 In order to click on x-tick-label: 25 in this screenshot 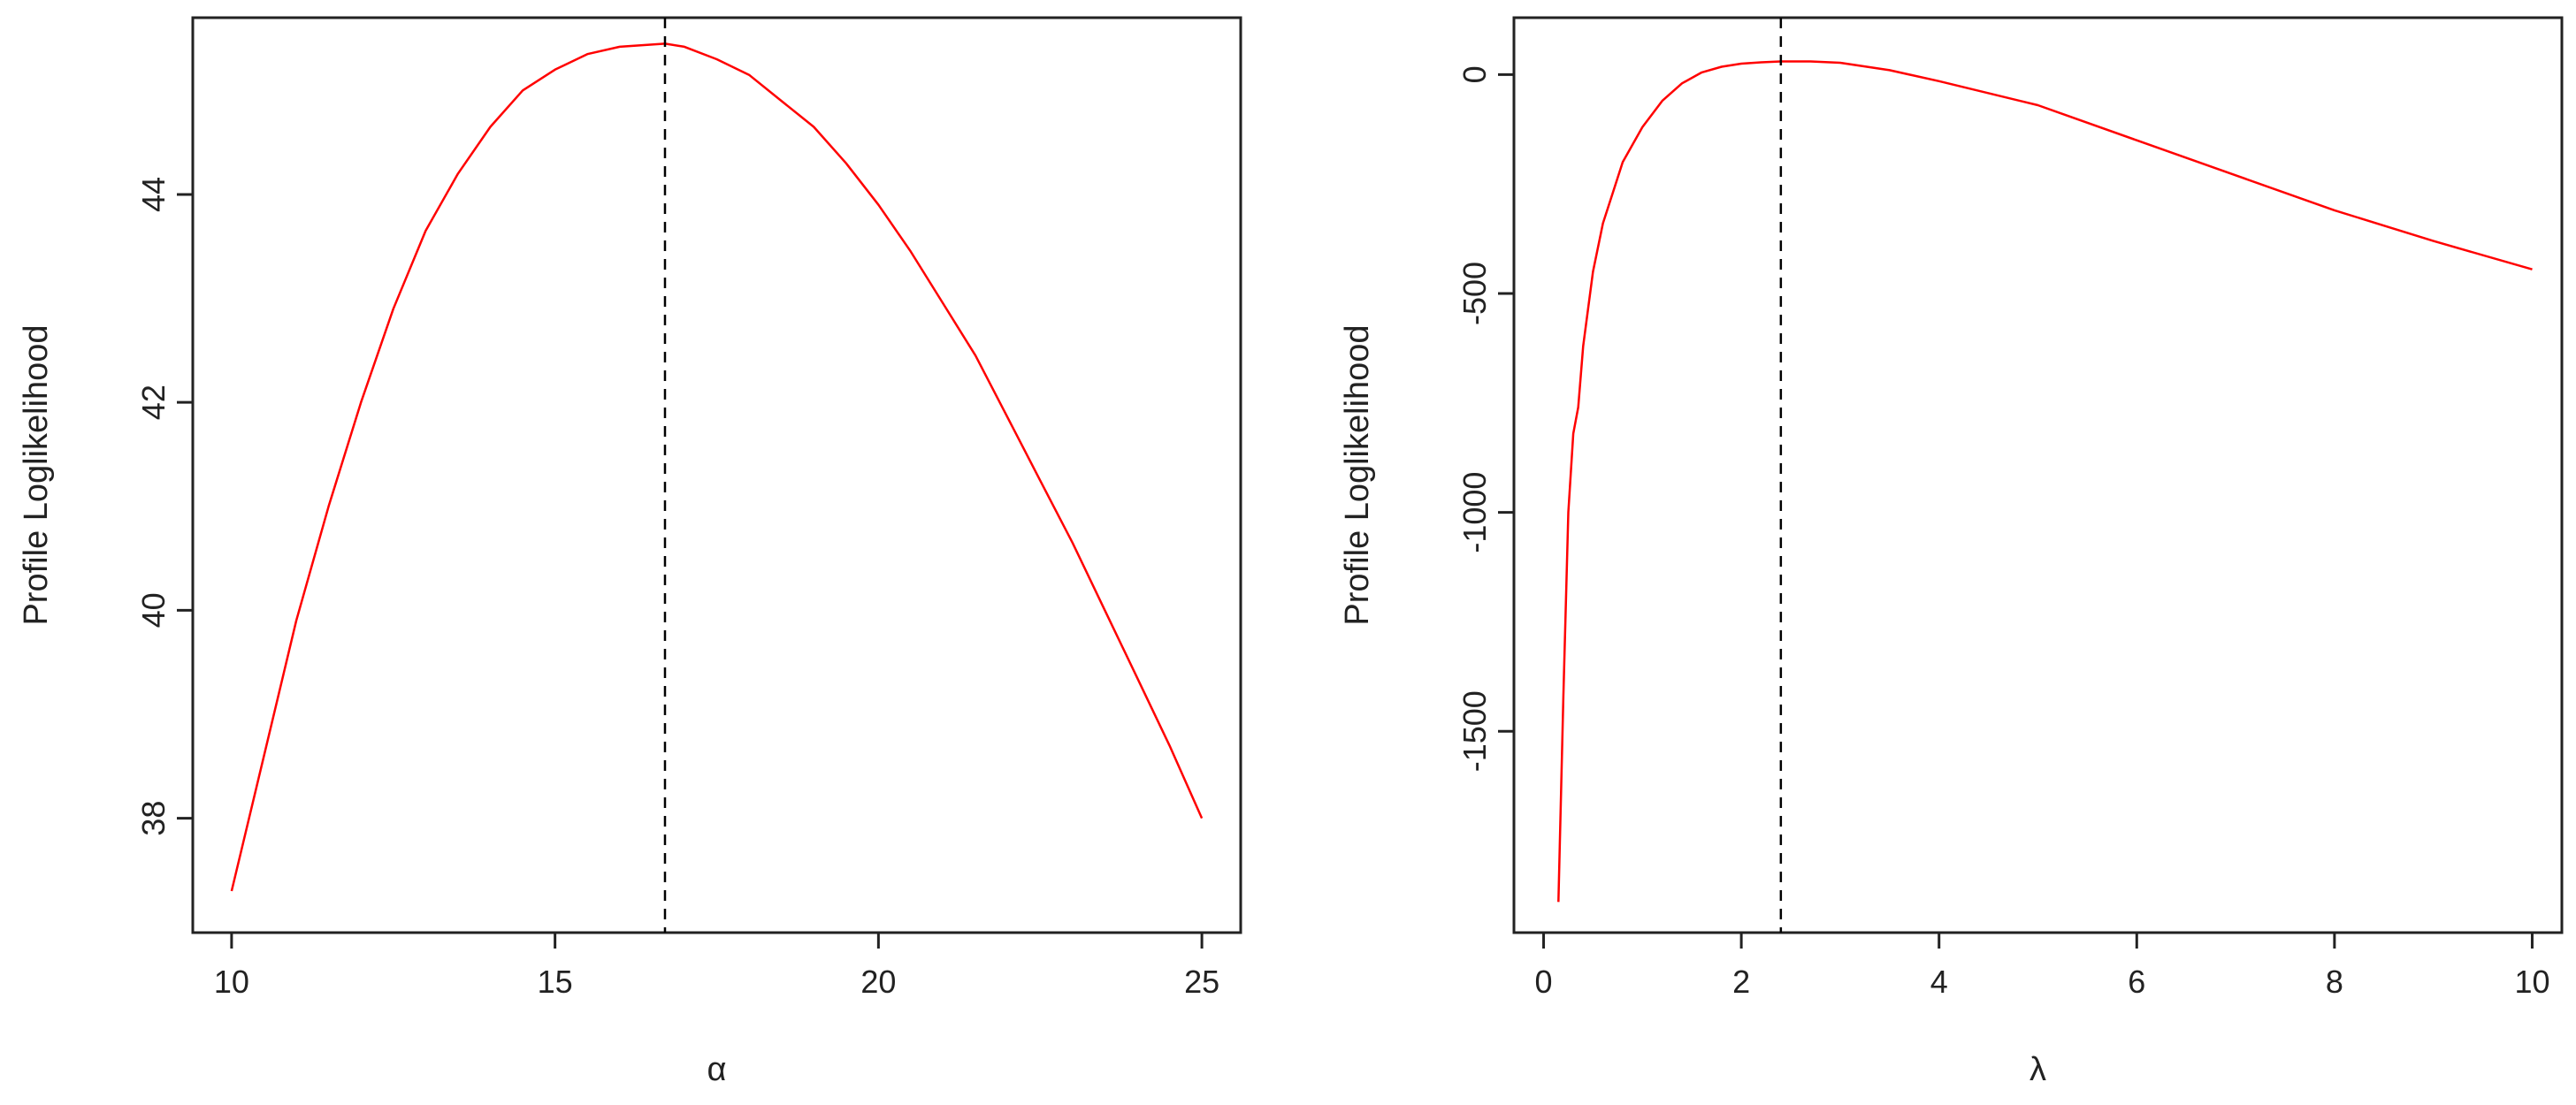, I will do `click(1201, 982)`.